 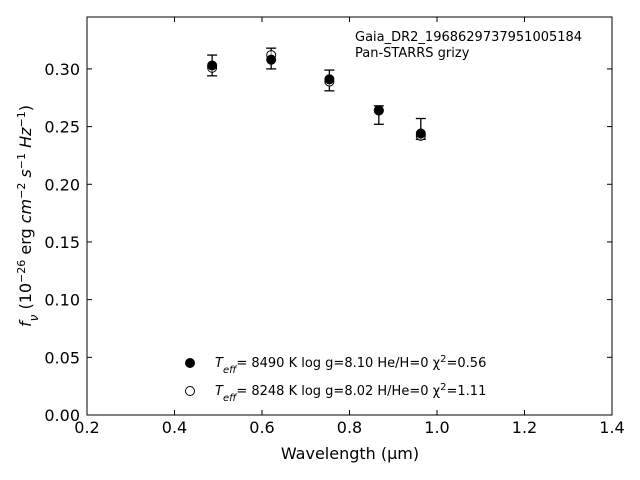 I want to click on legend-marker-open, so click(x=190, y=391).